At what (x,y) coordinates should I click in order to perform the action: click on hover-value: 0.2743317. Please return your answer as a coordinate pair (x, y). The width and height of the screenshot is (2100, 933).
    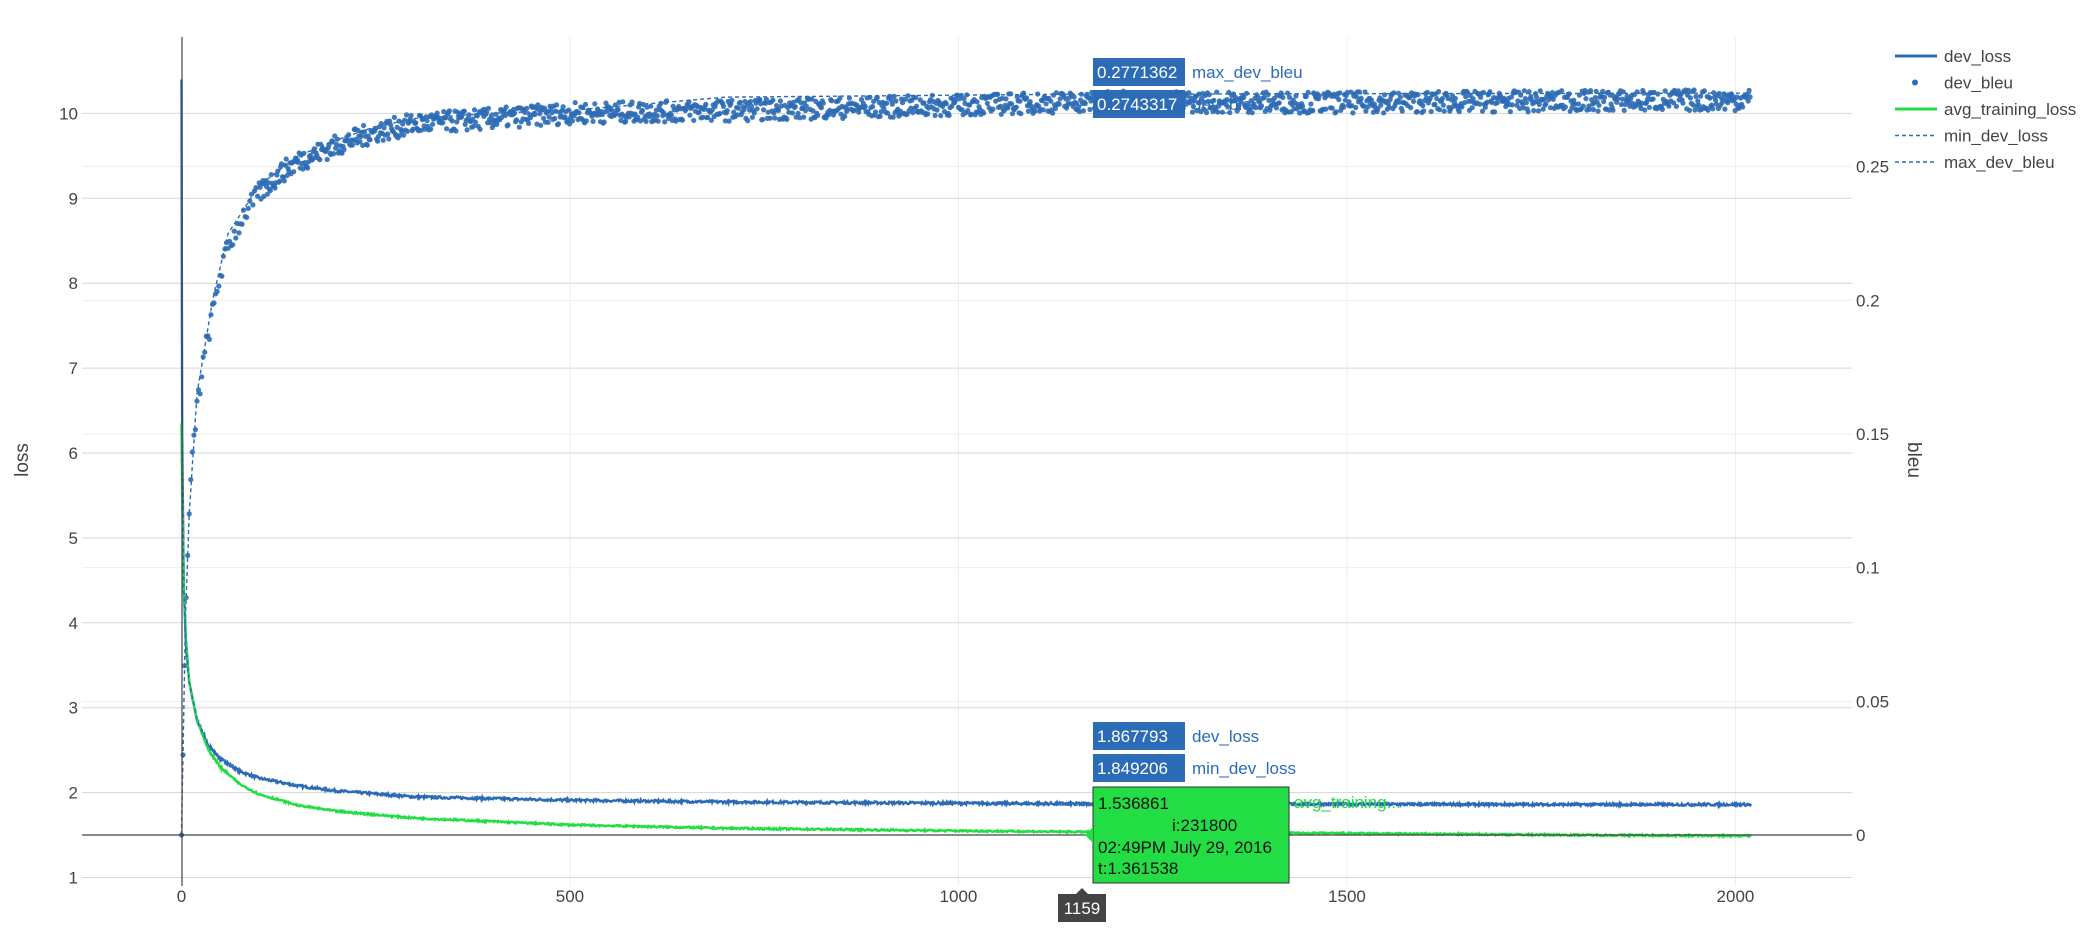
    Looking at the image, I should click on (1137, 104).